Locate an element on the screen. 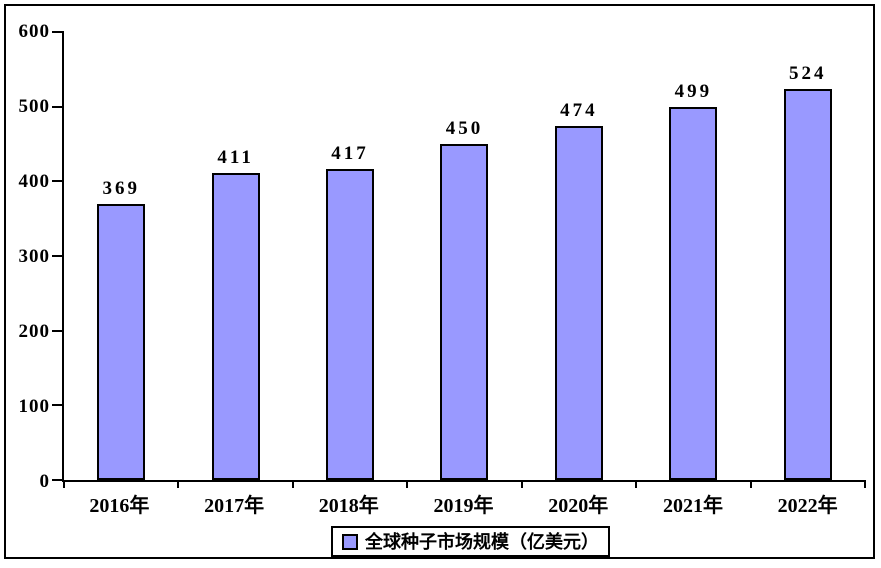 The height and width of the screenshot is (568, 881). x-category-label: 2018年 is located at coordinates (348, 506).